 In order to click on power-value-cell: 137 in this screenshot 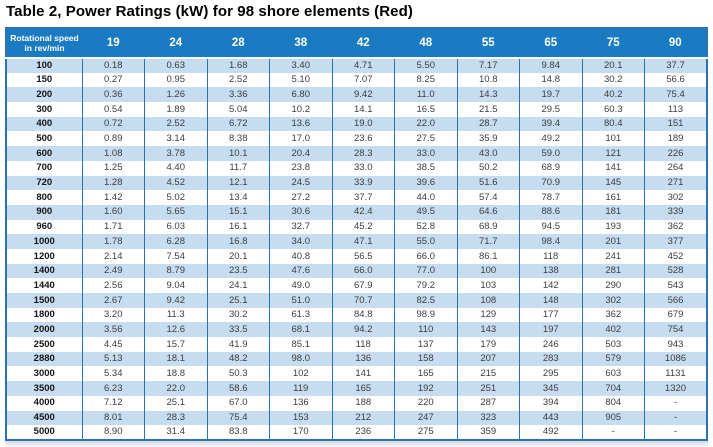, I will do `click(425, 344)`.